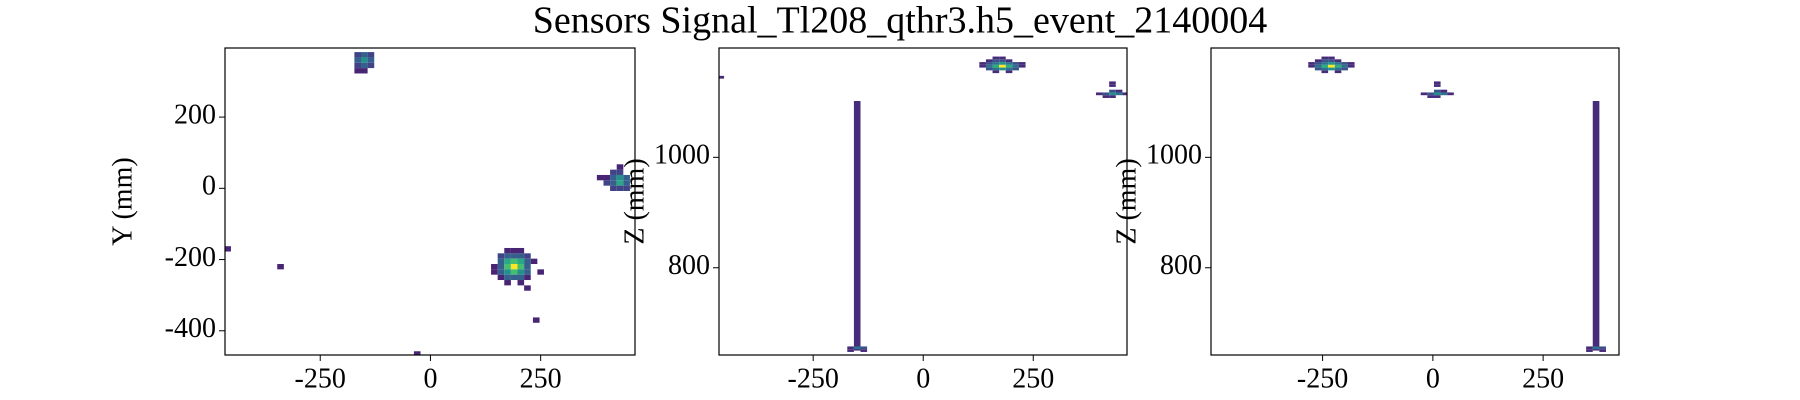 This screenshot has width=1800, height=400. Describe the element at coordinates (1543, 378) in the screenshot. I see `x-tick-label: 250` at that location.